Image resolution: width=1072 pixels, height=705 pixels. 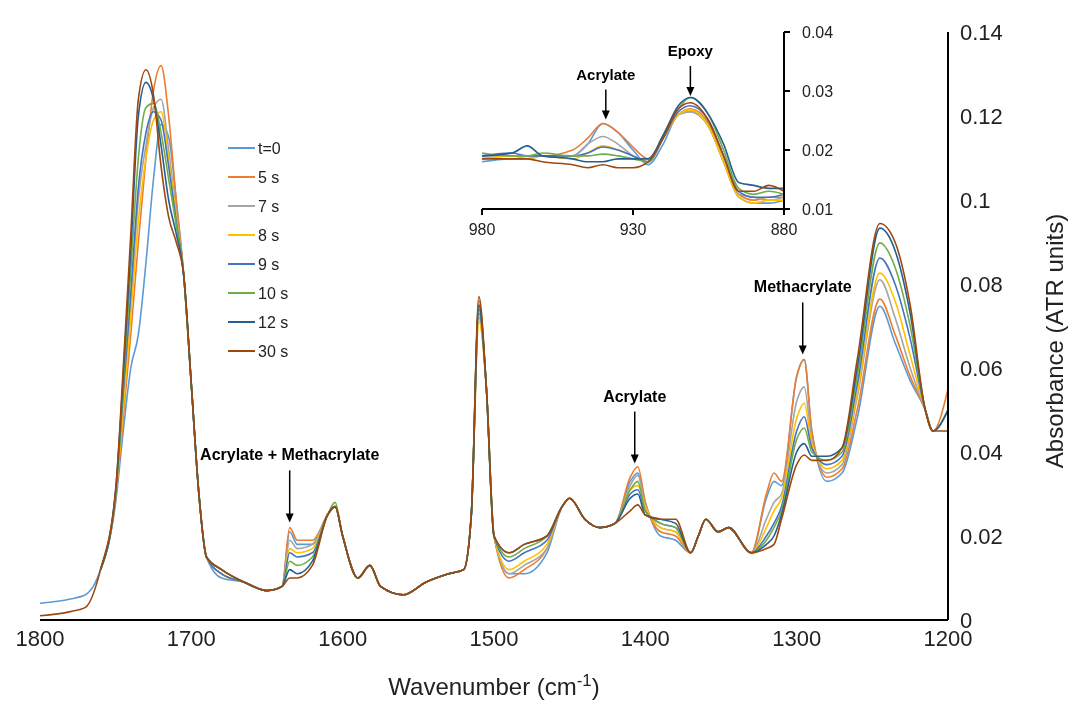 What do you see at coordinates (343, 638) in the screenshot?
I see `x-tick-label: 1600` at bounding box center [343, 638].